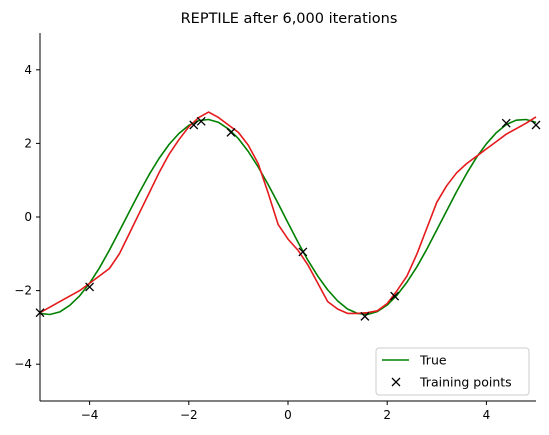 This screenshot has height=435, width=549. I want to click on x-tick-label: −4, so click(90, 415).